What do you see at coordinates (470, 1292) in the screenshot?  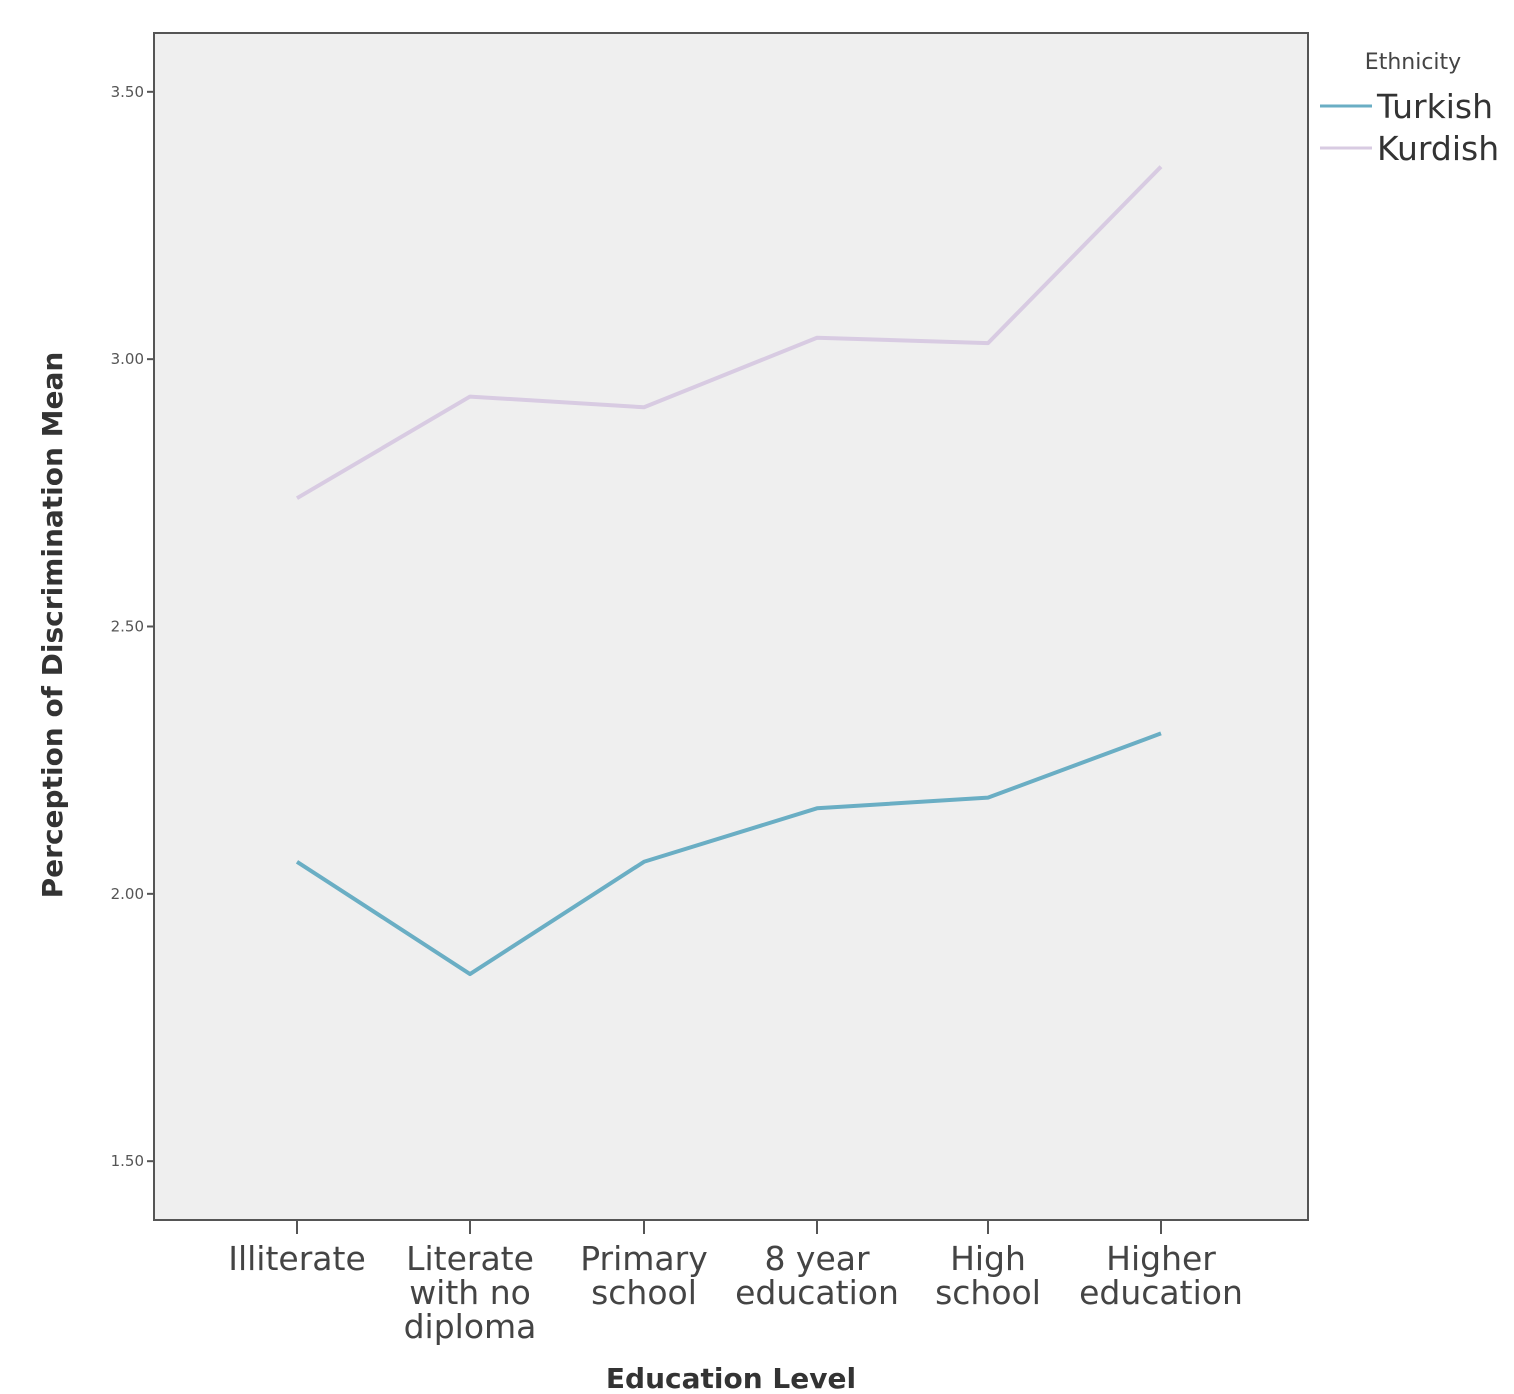 I see `x-tick-label: with no` at bounding box center [470, 1292].